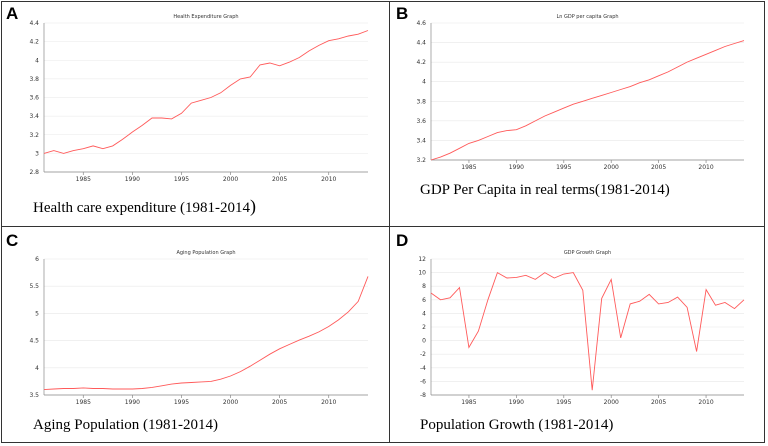  What do you see at coordinates (423, 354) in the screenshot?
I see `y-tick-label: -2` at bounding box center [423, 354].